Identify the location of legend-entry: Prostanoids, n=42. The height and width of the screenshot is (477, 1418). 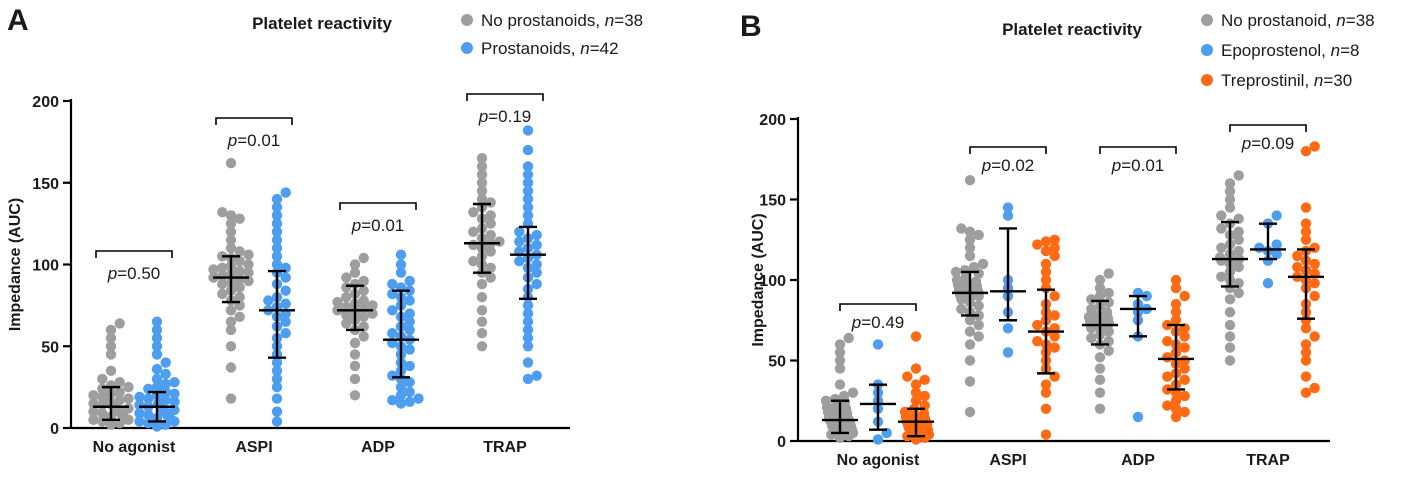
(550, 48).